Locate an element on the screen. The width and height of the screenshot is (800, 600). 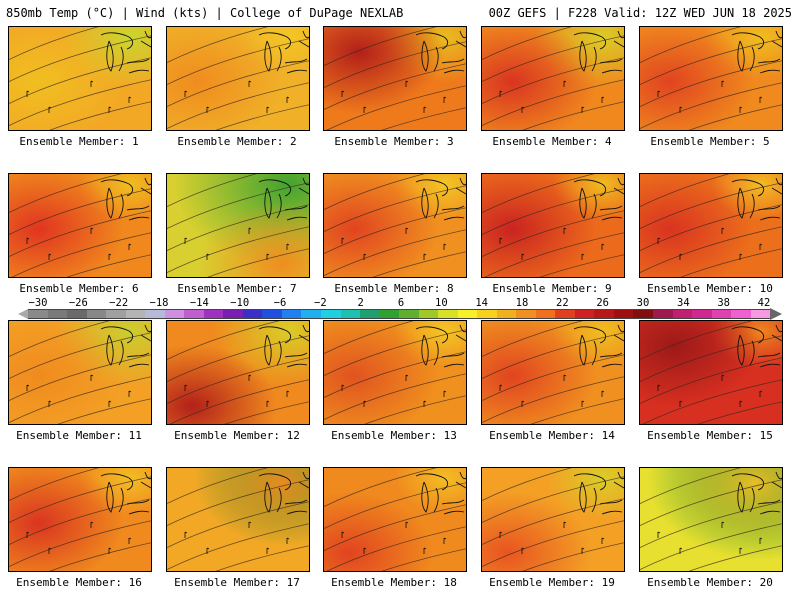
ensemble-member-label: Ensemble Member: 6 is located at coordinates (79, 288).